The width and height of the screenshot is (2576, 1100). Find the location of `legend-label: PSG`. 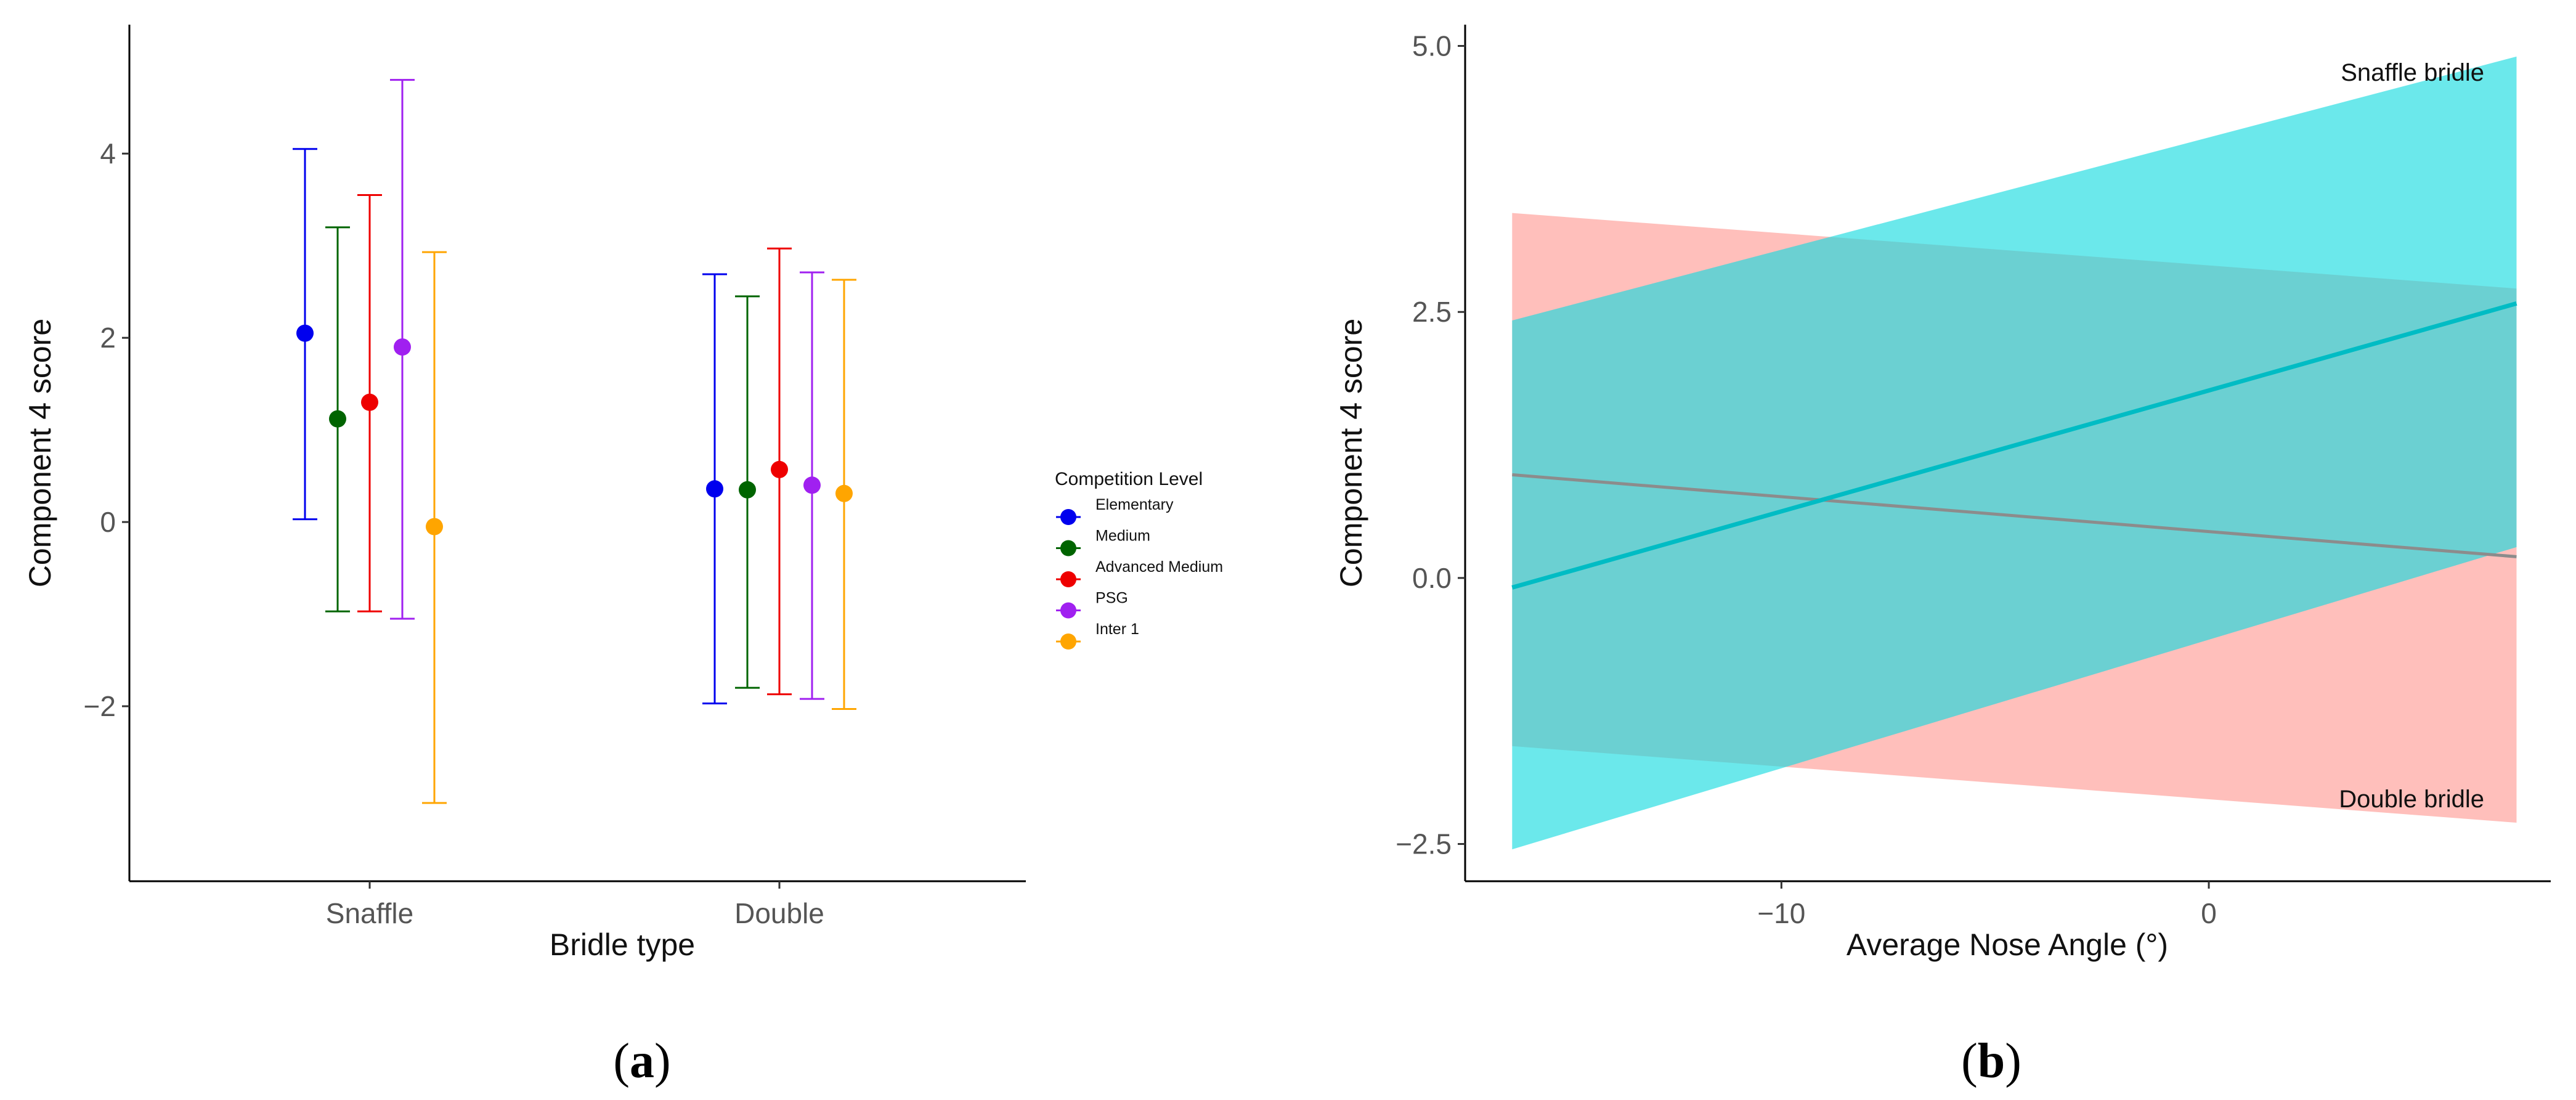

legend-label: PSG is located at coordinates (1111, 599).